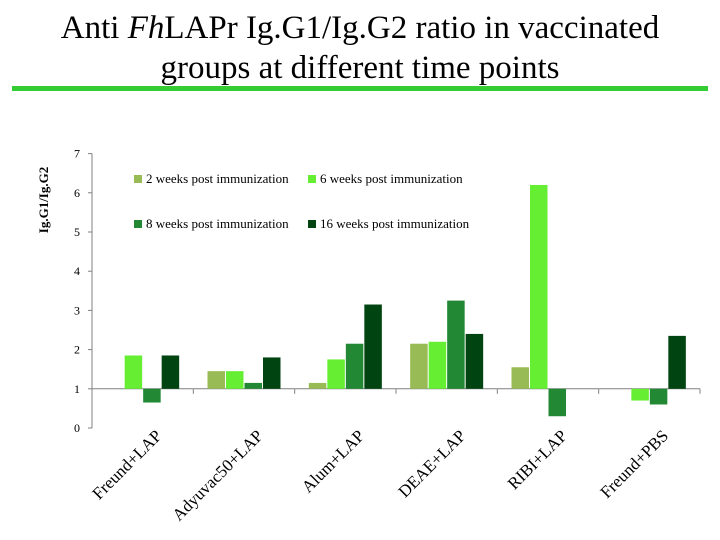  What do you see at coordinates (127, 464) in the screenshot?
I see `category-label: Freund+LAP` at bounding box center [127, 464].